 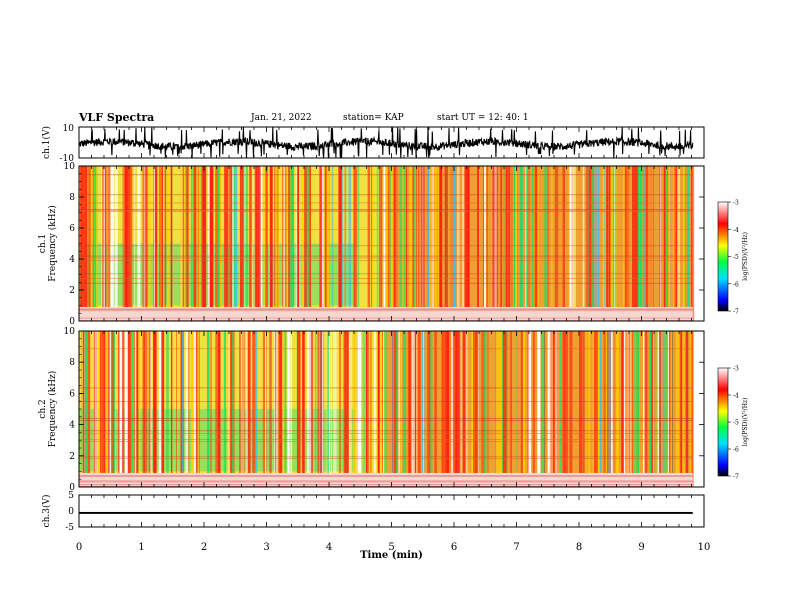 What do you see at coordinates (72, 260) in the screenshot?
I see `y-tick-label: 4` at bounding box center [72, 260].